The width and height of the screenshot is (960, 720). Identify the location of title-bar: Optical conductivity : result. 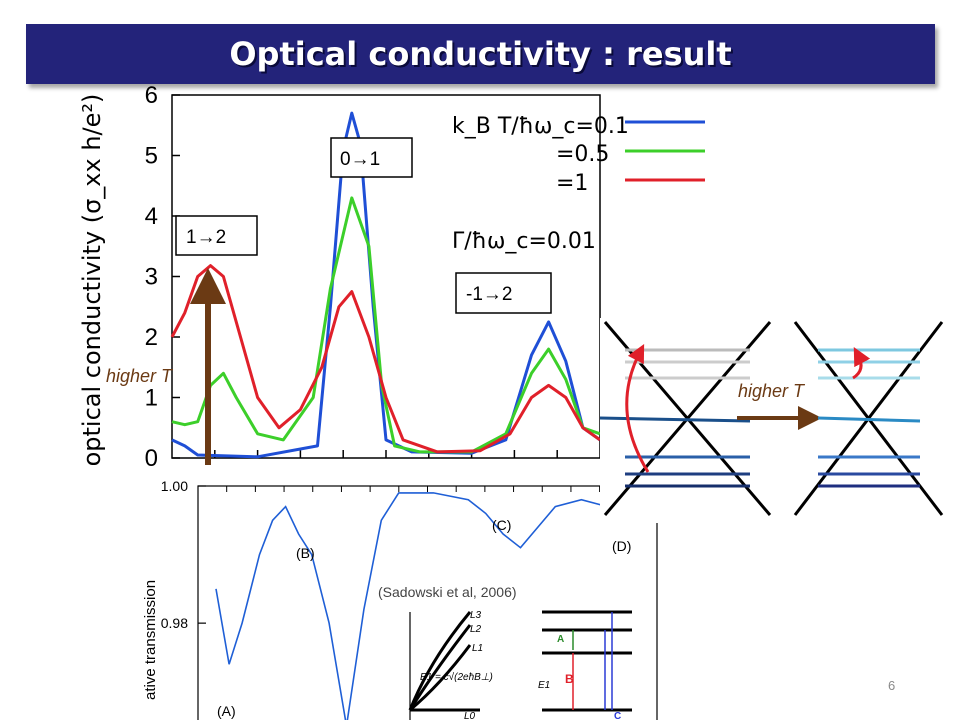
(480, 54).